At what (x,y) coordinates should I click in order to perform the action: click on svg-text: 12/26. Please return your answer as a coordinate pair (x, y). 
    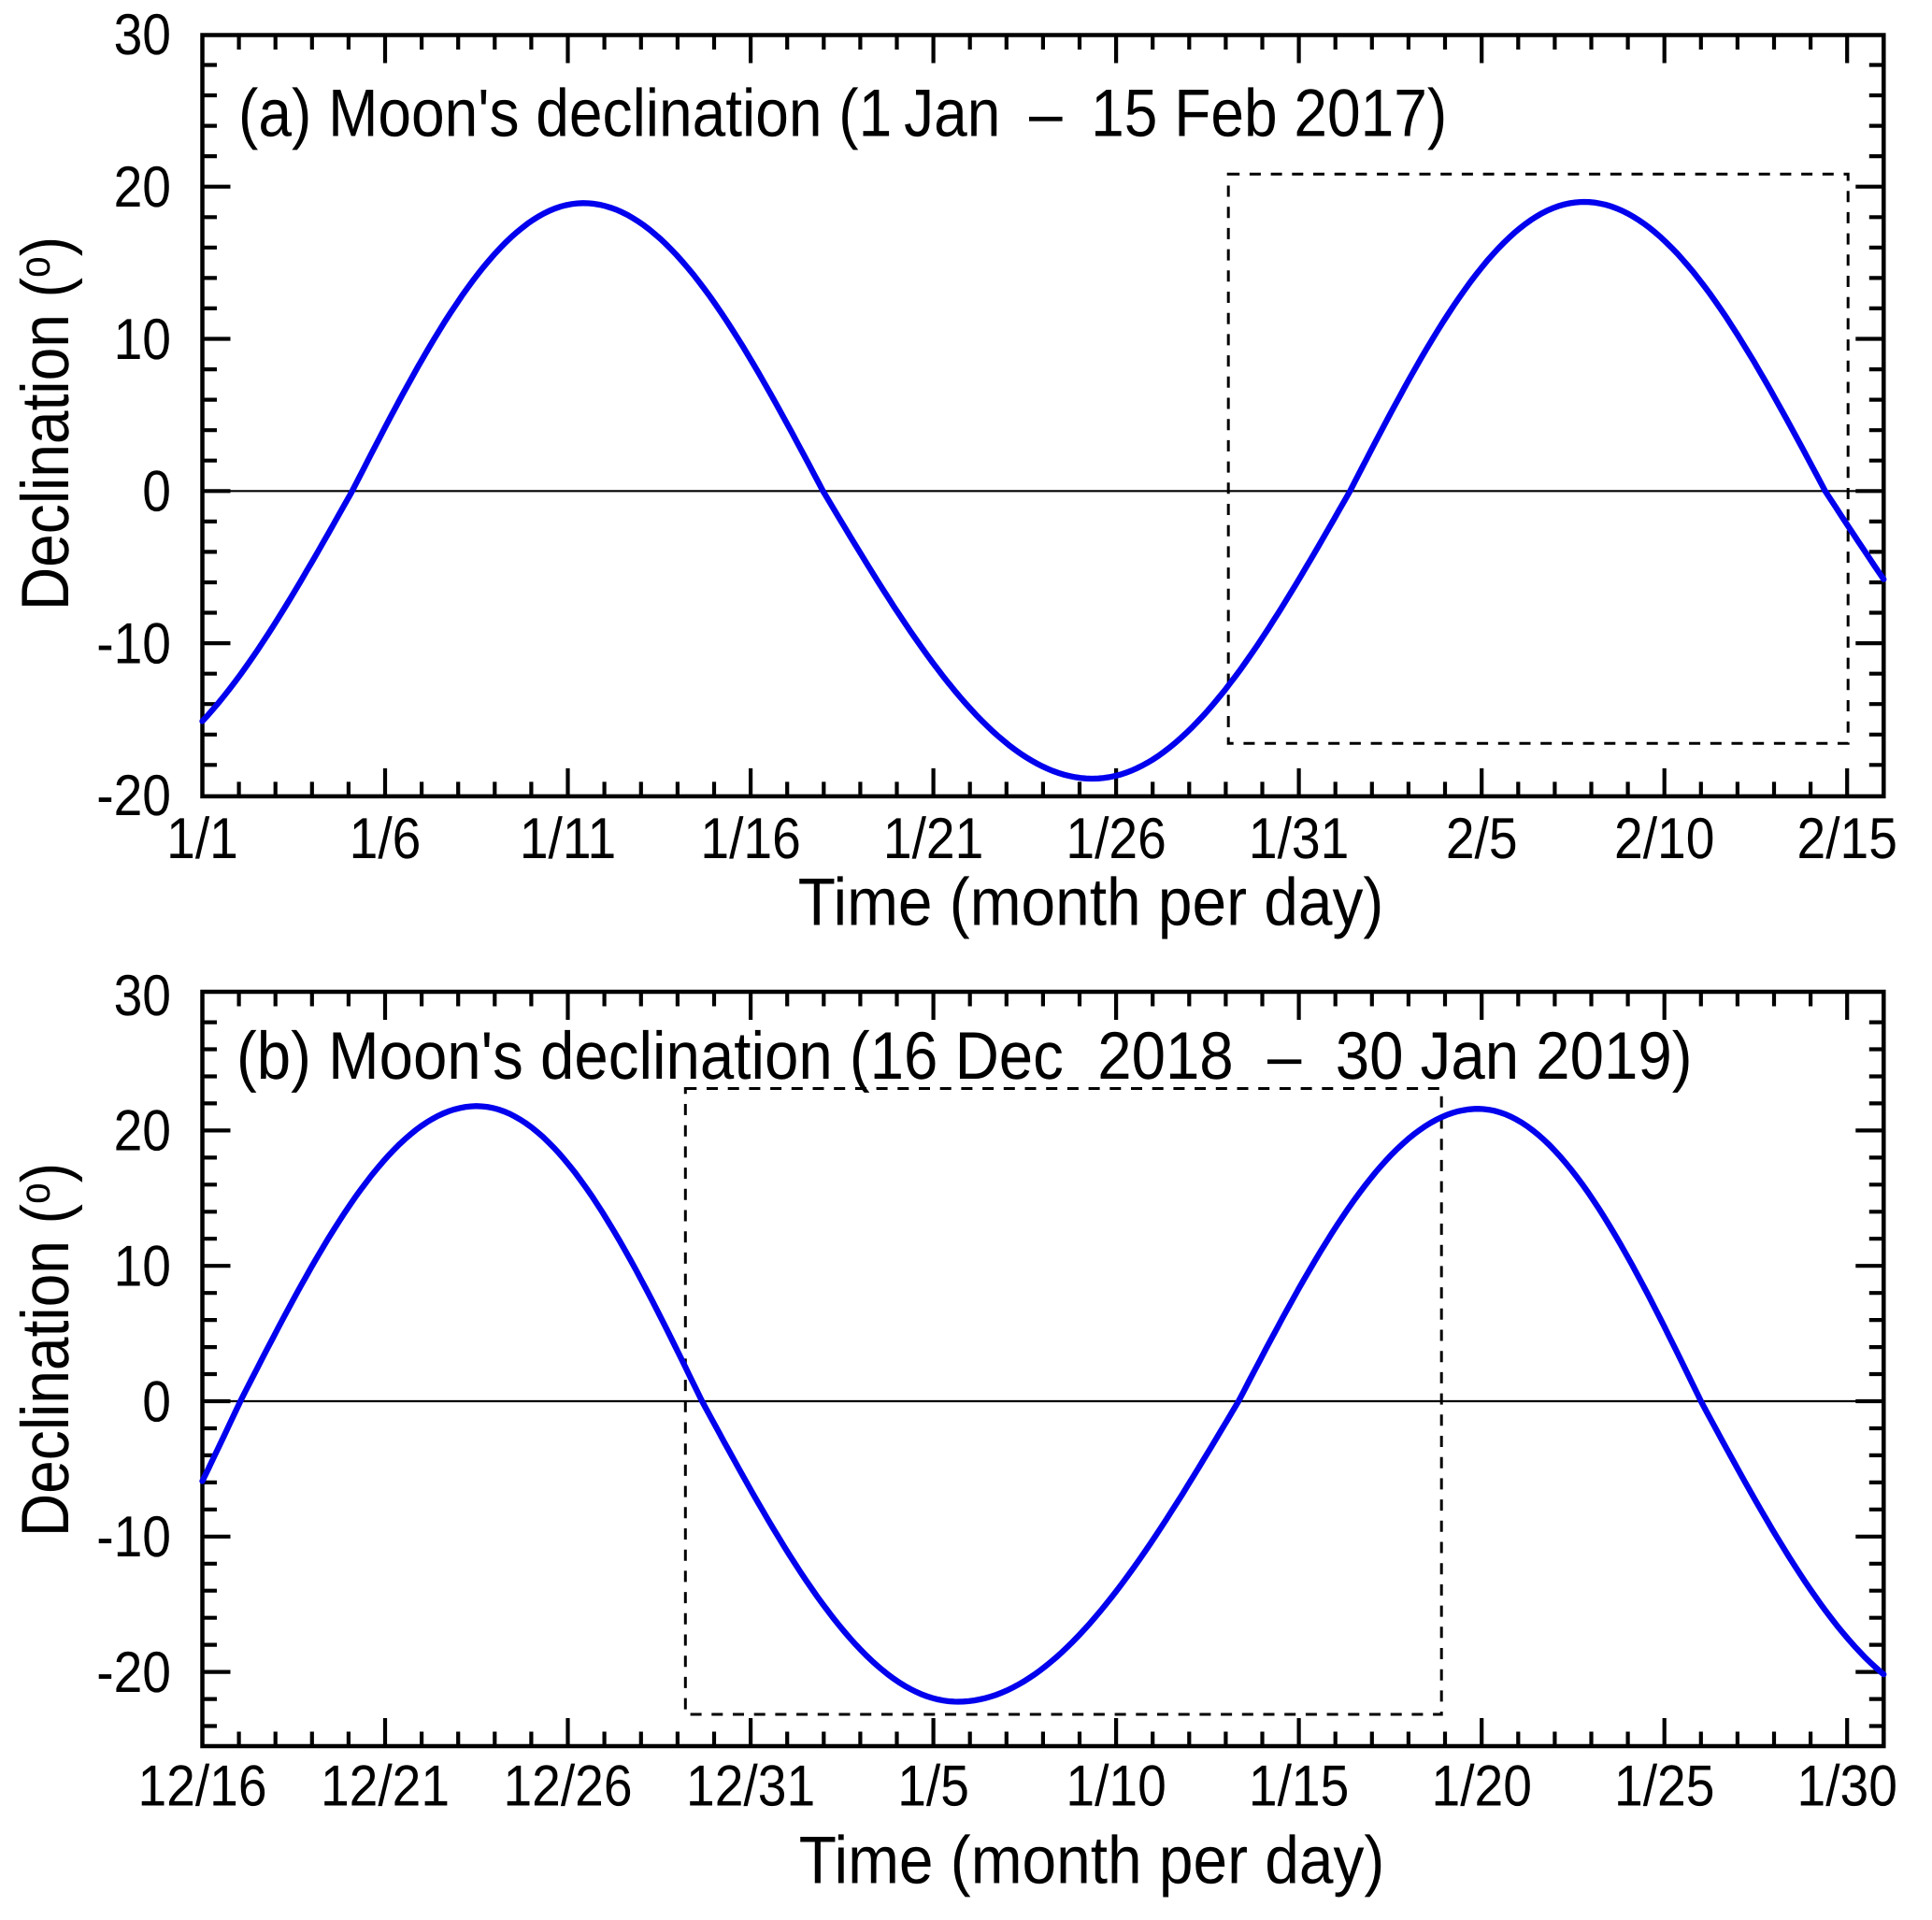
    Looking at the image, I should click on (567, 1787).